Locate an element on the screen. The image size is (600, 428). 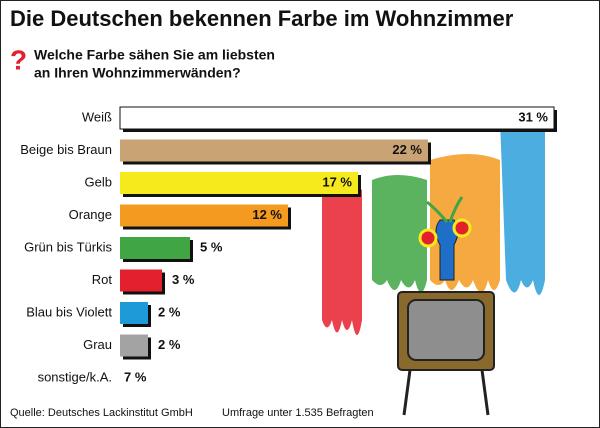
value-label: 17 % is located at coordinates (337, 181).